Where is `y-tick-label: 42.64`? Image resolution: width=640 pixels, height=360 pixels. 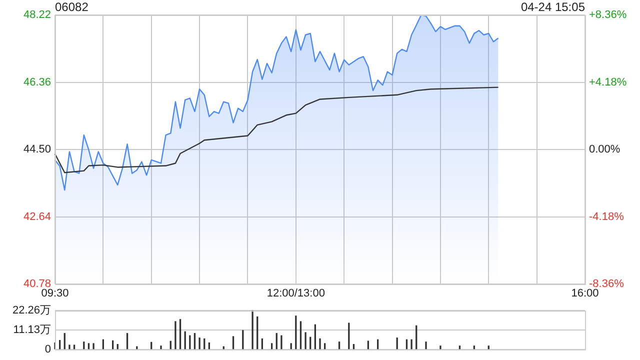 y-tick-label: 42.64 is located at coordinates (37, 216).